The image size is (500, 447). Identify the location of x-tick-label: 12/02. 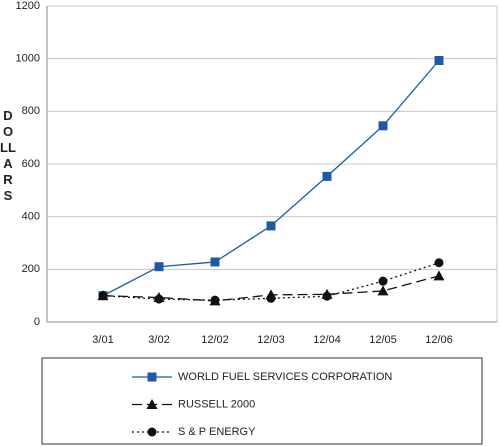
(215, 340).